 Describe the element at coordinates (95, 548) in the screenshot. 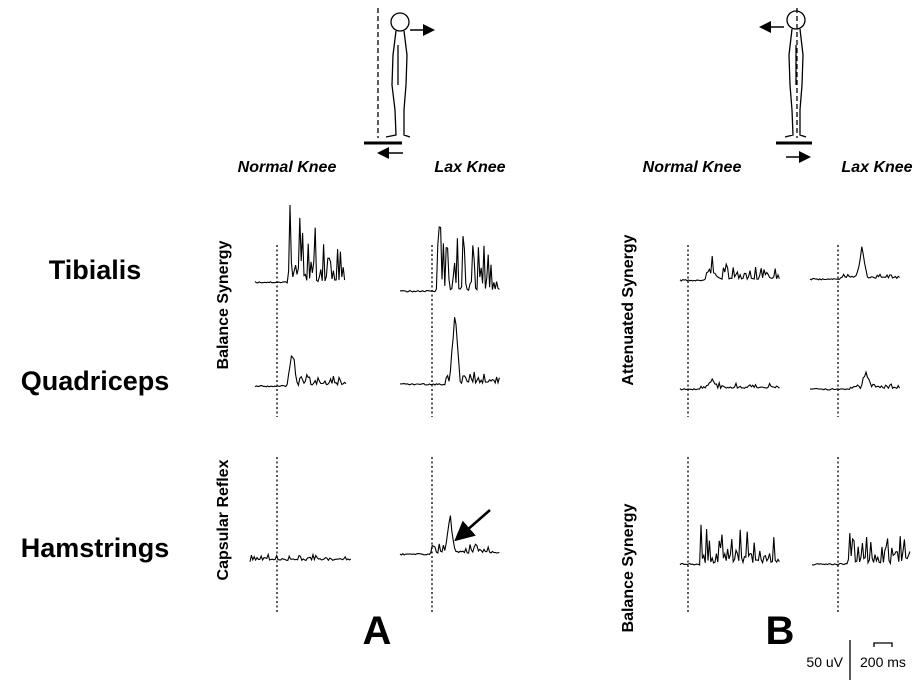

I see `row-label: Hamstrings` at that location.